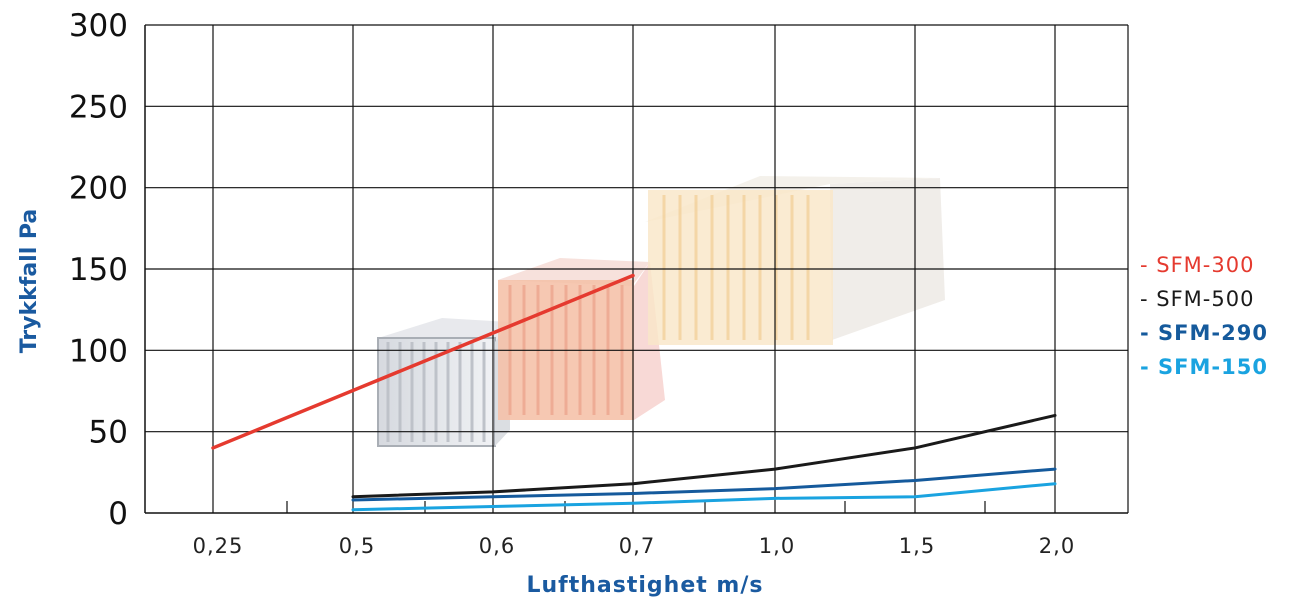  Describe the element at coordinates (1057, 546) in the screenshot. I see `x-tick-label: 2,0` at that location.